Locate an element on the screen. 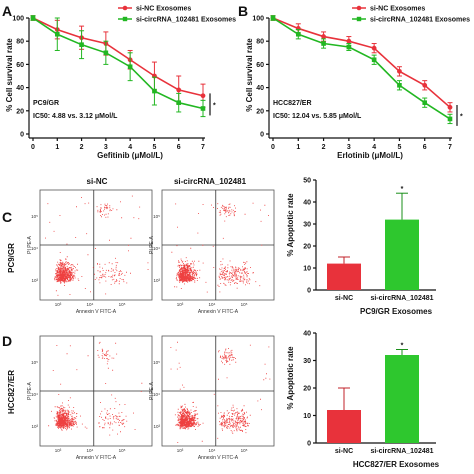  annotation-ic50: IC50: 12.04 vs. 5.85 μMol/L is located at coordinates (317, 116).